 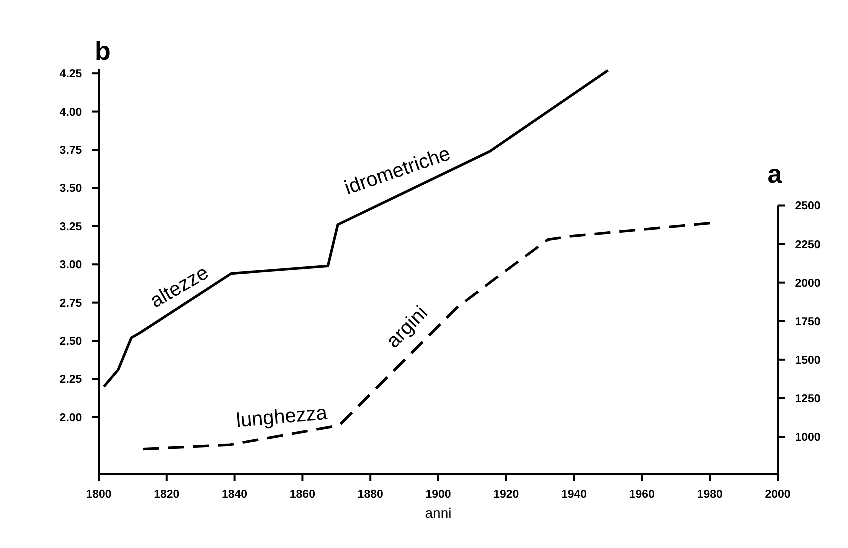 I want to click on x-tick-label: 1800, so click(x=99, y=495).